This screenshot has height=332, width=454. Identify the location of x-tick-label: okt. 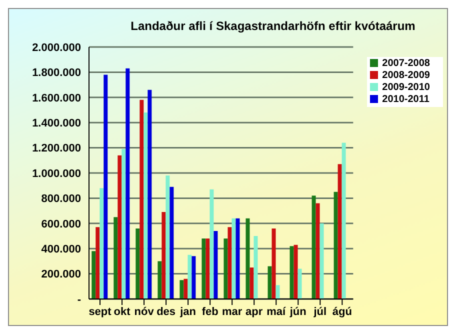
(122, 312).